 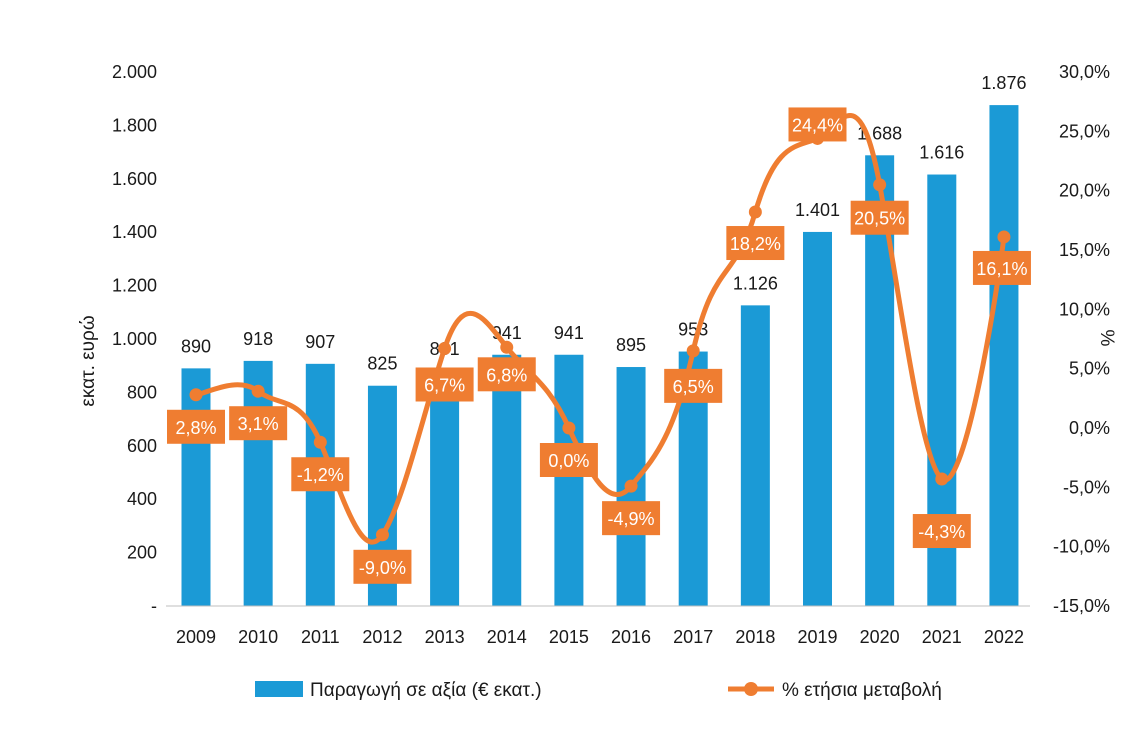 What do you see at coordinates (631, 637) in the screenshot?
I see `x-tick-label: 2016` at bounding box center [631, 637].